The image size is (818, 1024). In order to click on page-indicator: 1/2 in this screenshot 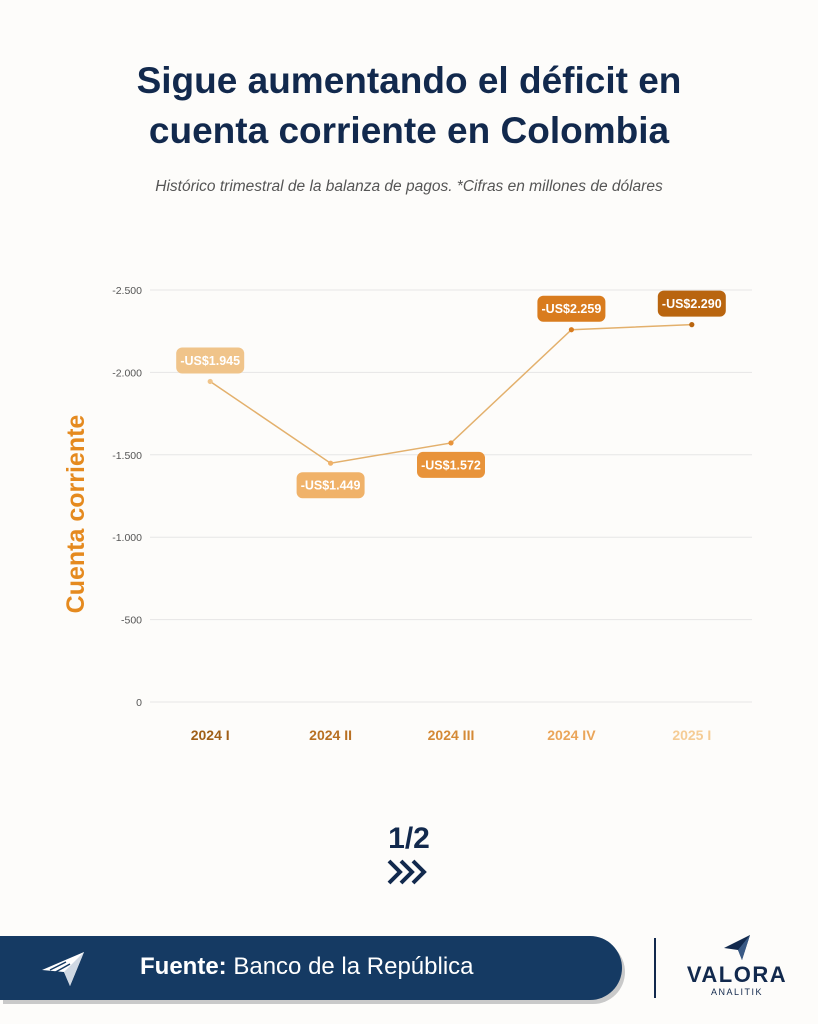, I will do `click(409, 854)`.